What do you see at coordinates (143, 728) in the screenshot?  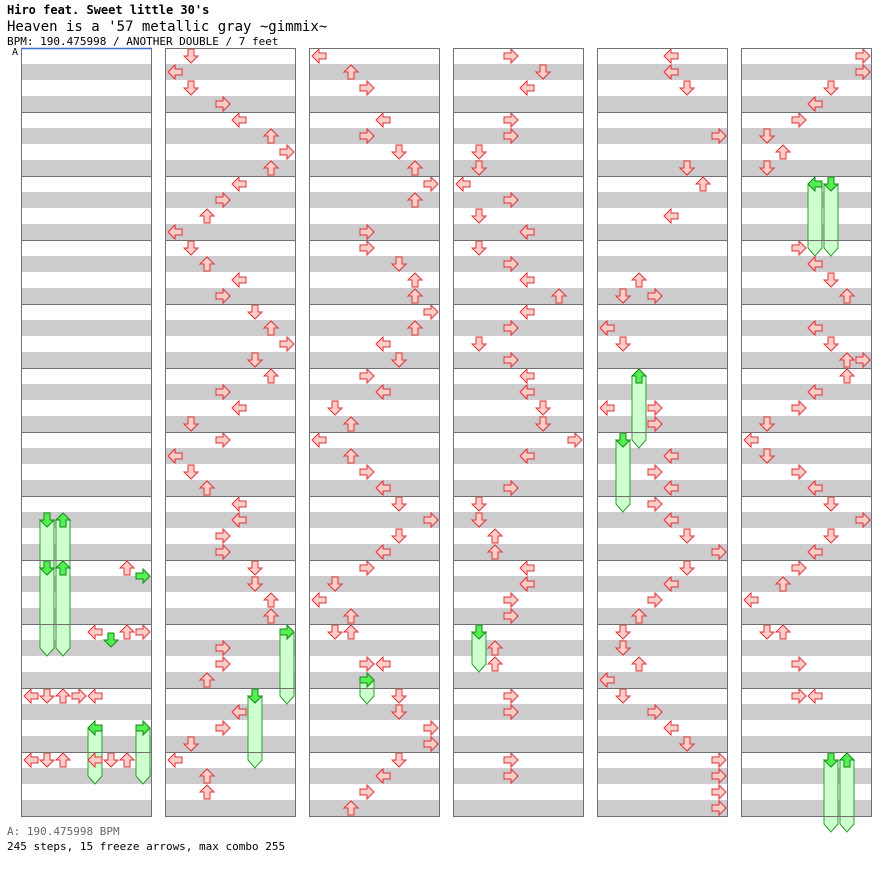 I see `freeze-head-right-icon` at bounding box center [143, 728].